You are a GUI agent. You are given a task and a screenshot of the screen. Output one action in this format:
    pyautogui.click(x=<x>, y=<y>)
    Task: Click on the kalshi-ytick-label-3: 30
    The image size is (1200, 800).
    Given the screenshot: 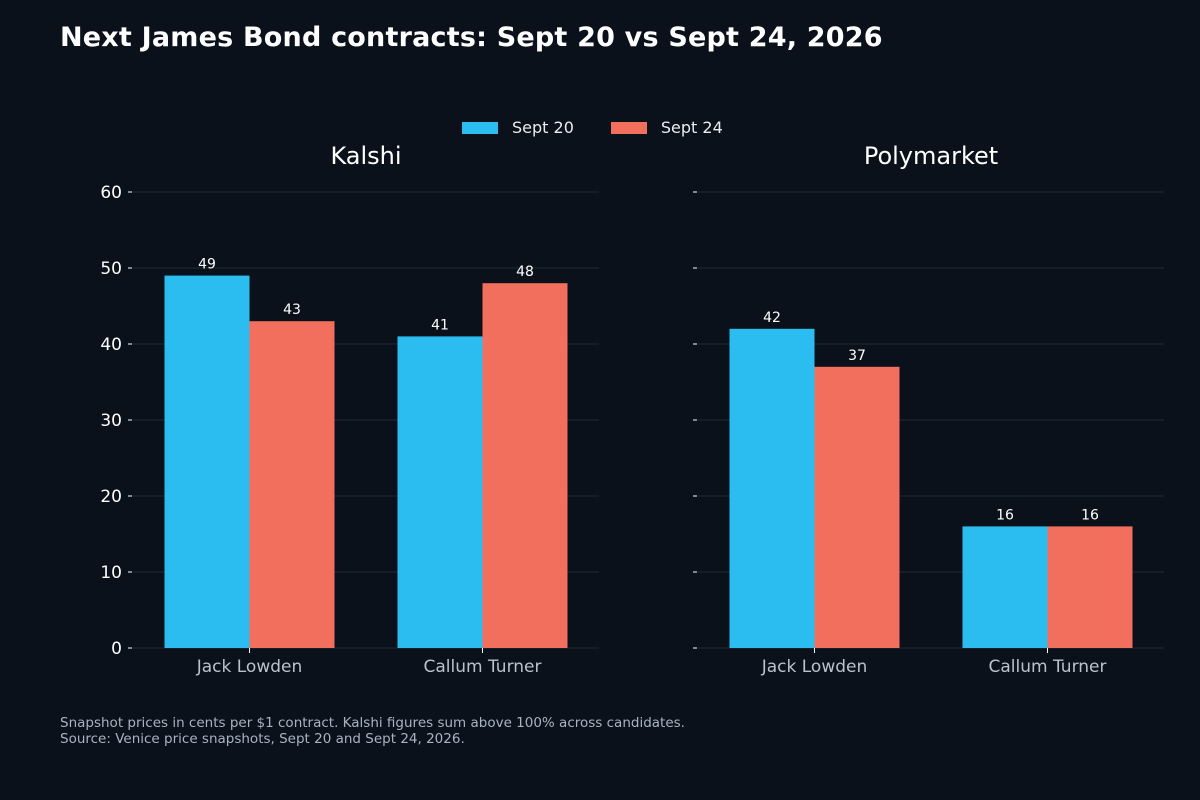 What is the action you would take?
    pyautogui.click(x=111, y=421)
    